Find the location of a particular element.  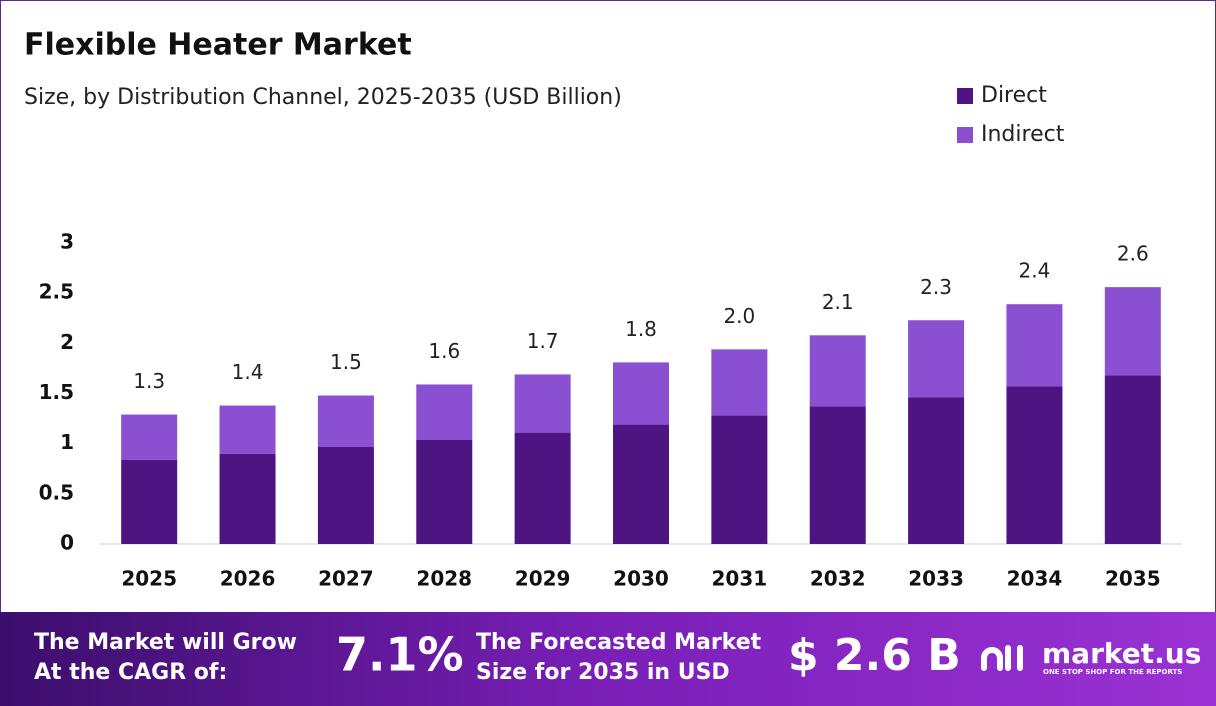

total-label: 1.3 is located at coordinates (149, 381).